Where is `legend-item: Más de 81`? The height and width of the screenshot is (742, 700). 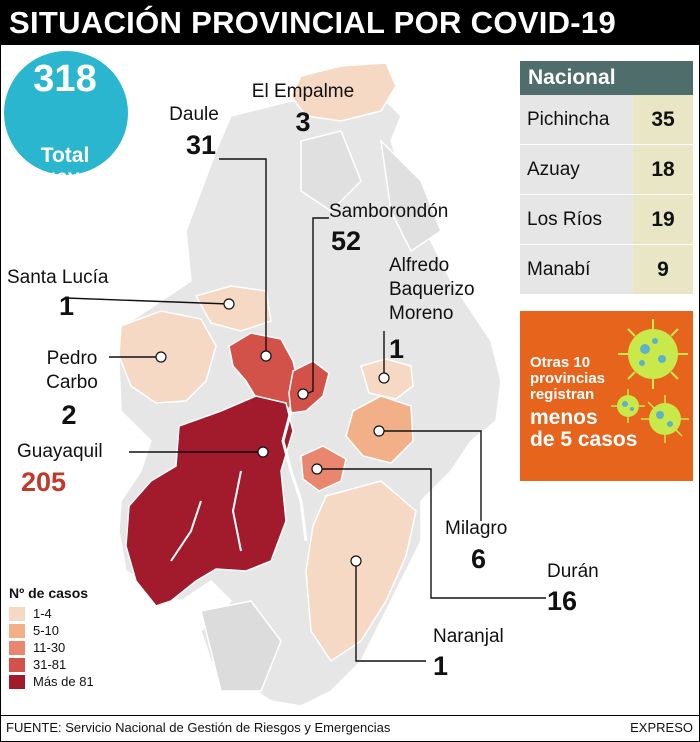 legend-item: Más de 81 is located at coordinates (51, 681).